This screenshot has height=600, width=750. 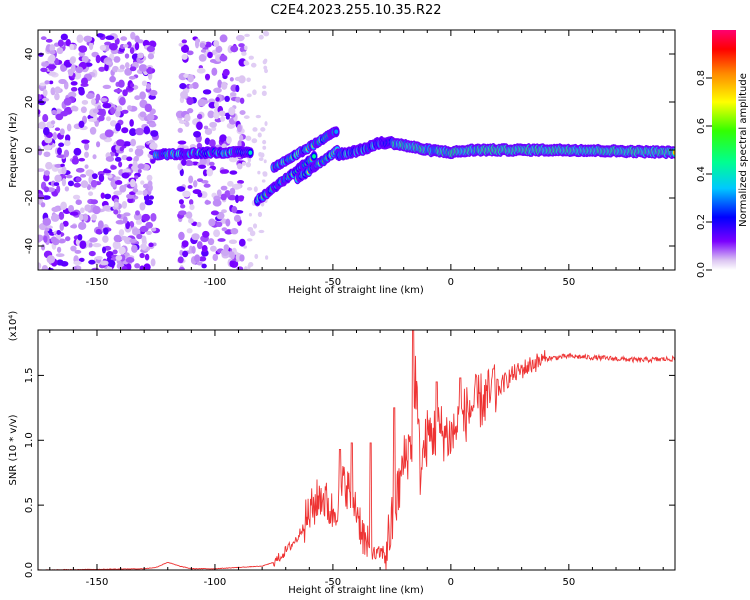 I want to click on snr-ylabel: SNR (10 * v/v), so click(x=13, y=449).